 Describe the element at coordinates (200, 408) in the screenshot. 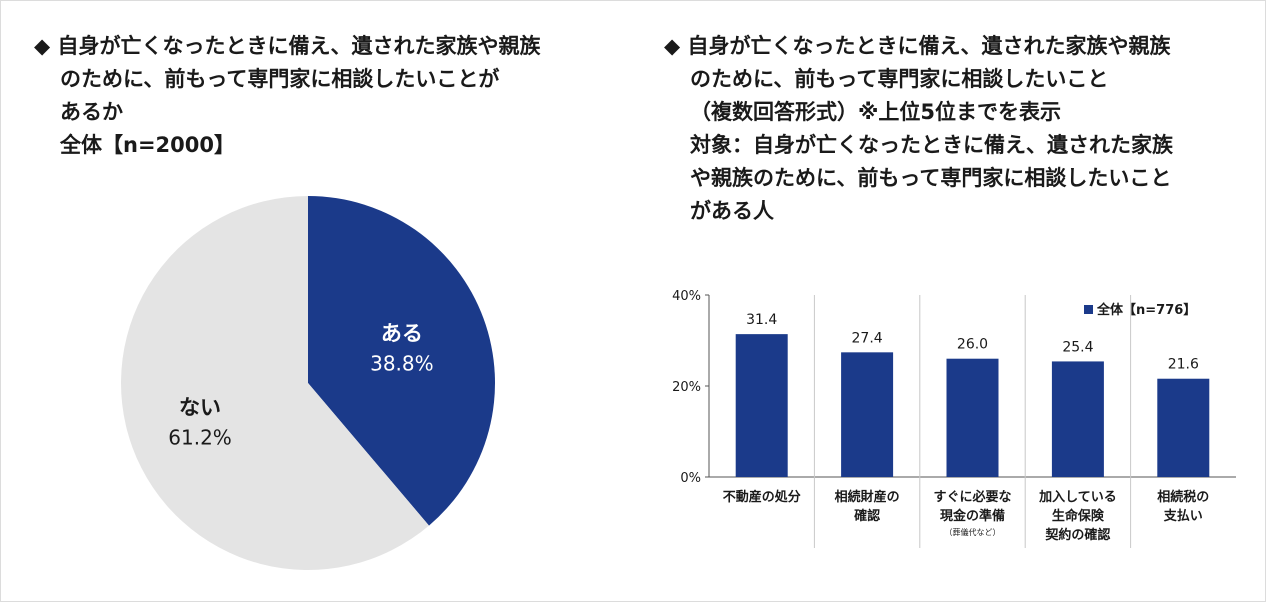

I see `pie-slice-label: ない` at that location.